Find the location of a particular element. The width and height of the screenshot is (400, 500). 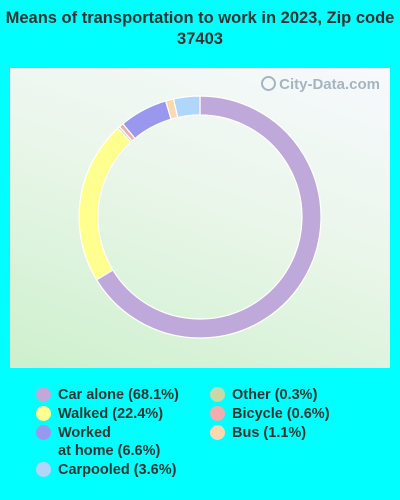

legend-item-carpooled: Carpooled (3.6%) is located at coordinates (106, 470).